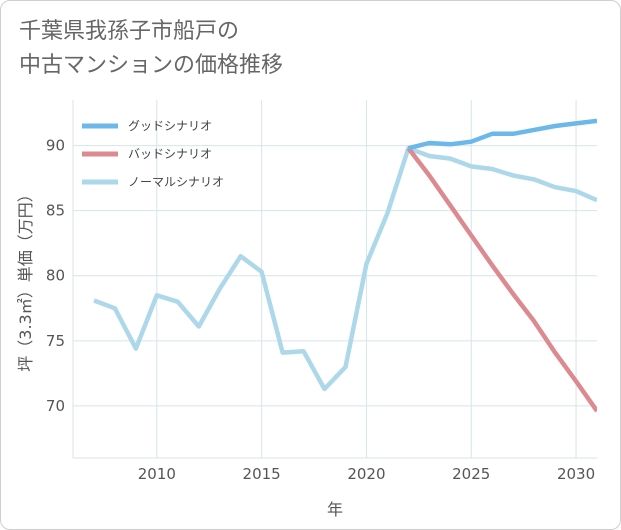 The image size is (621, 530). Describe the element at coordinates (170, 126) in the screenshot. I see `legend-label-0: グッドシナリオ` at that location.